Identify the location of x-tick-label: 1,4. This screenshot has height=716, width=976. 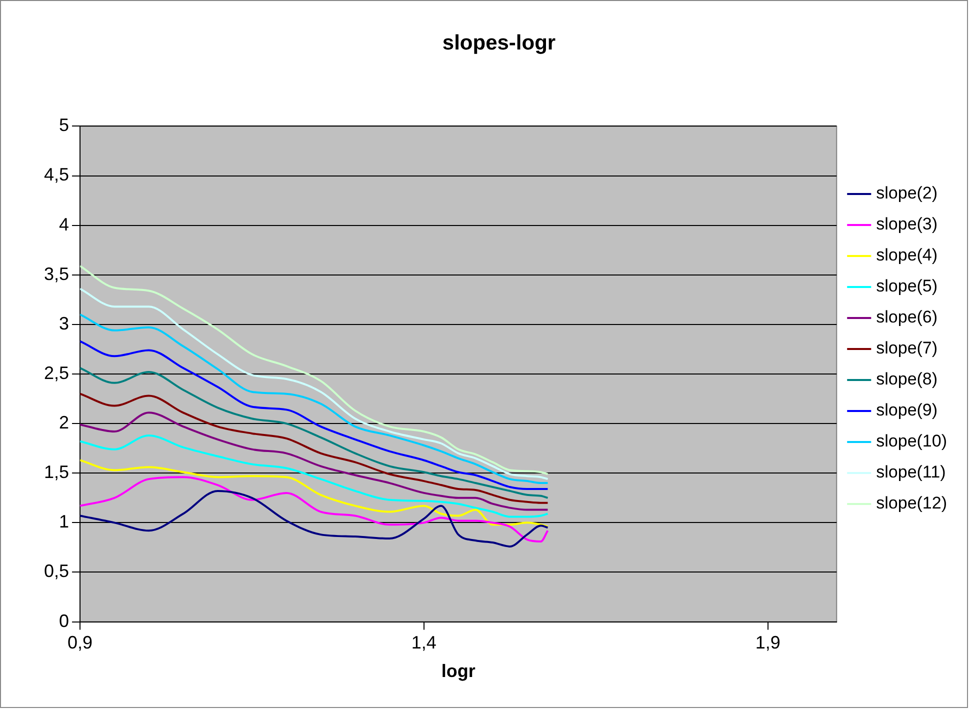
(423, 642).